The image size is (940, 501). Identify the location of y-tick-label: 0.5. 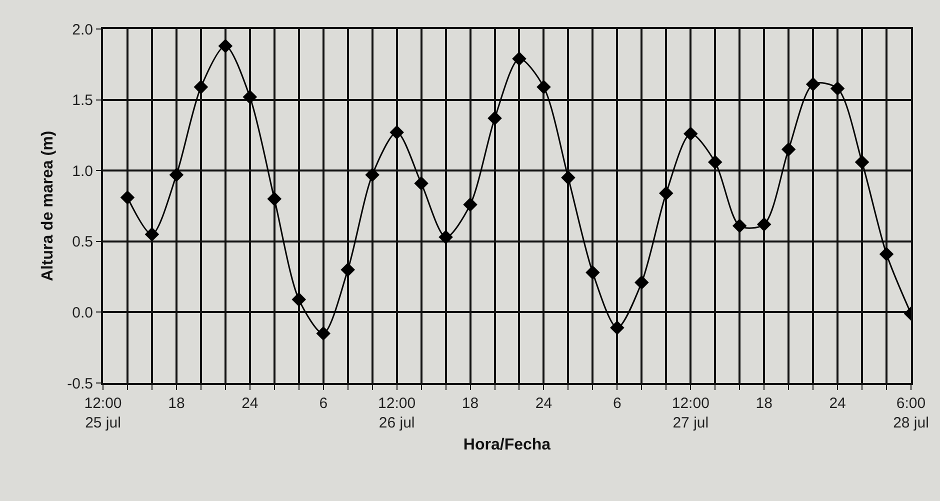
(82, 242).